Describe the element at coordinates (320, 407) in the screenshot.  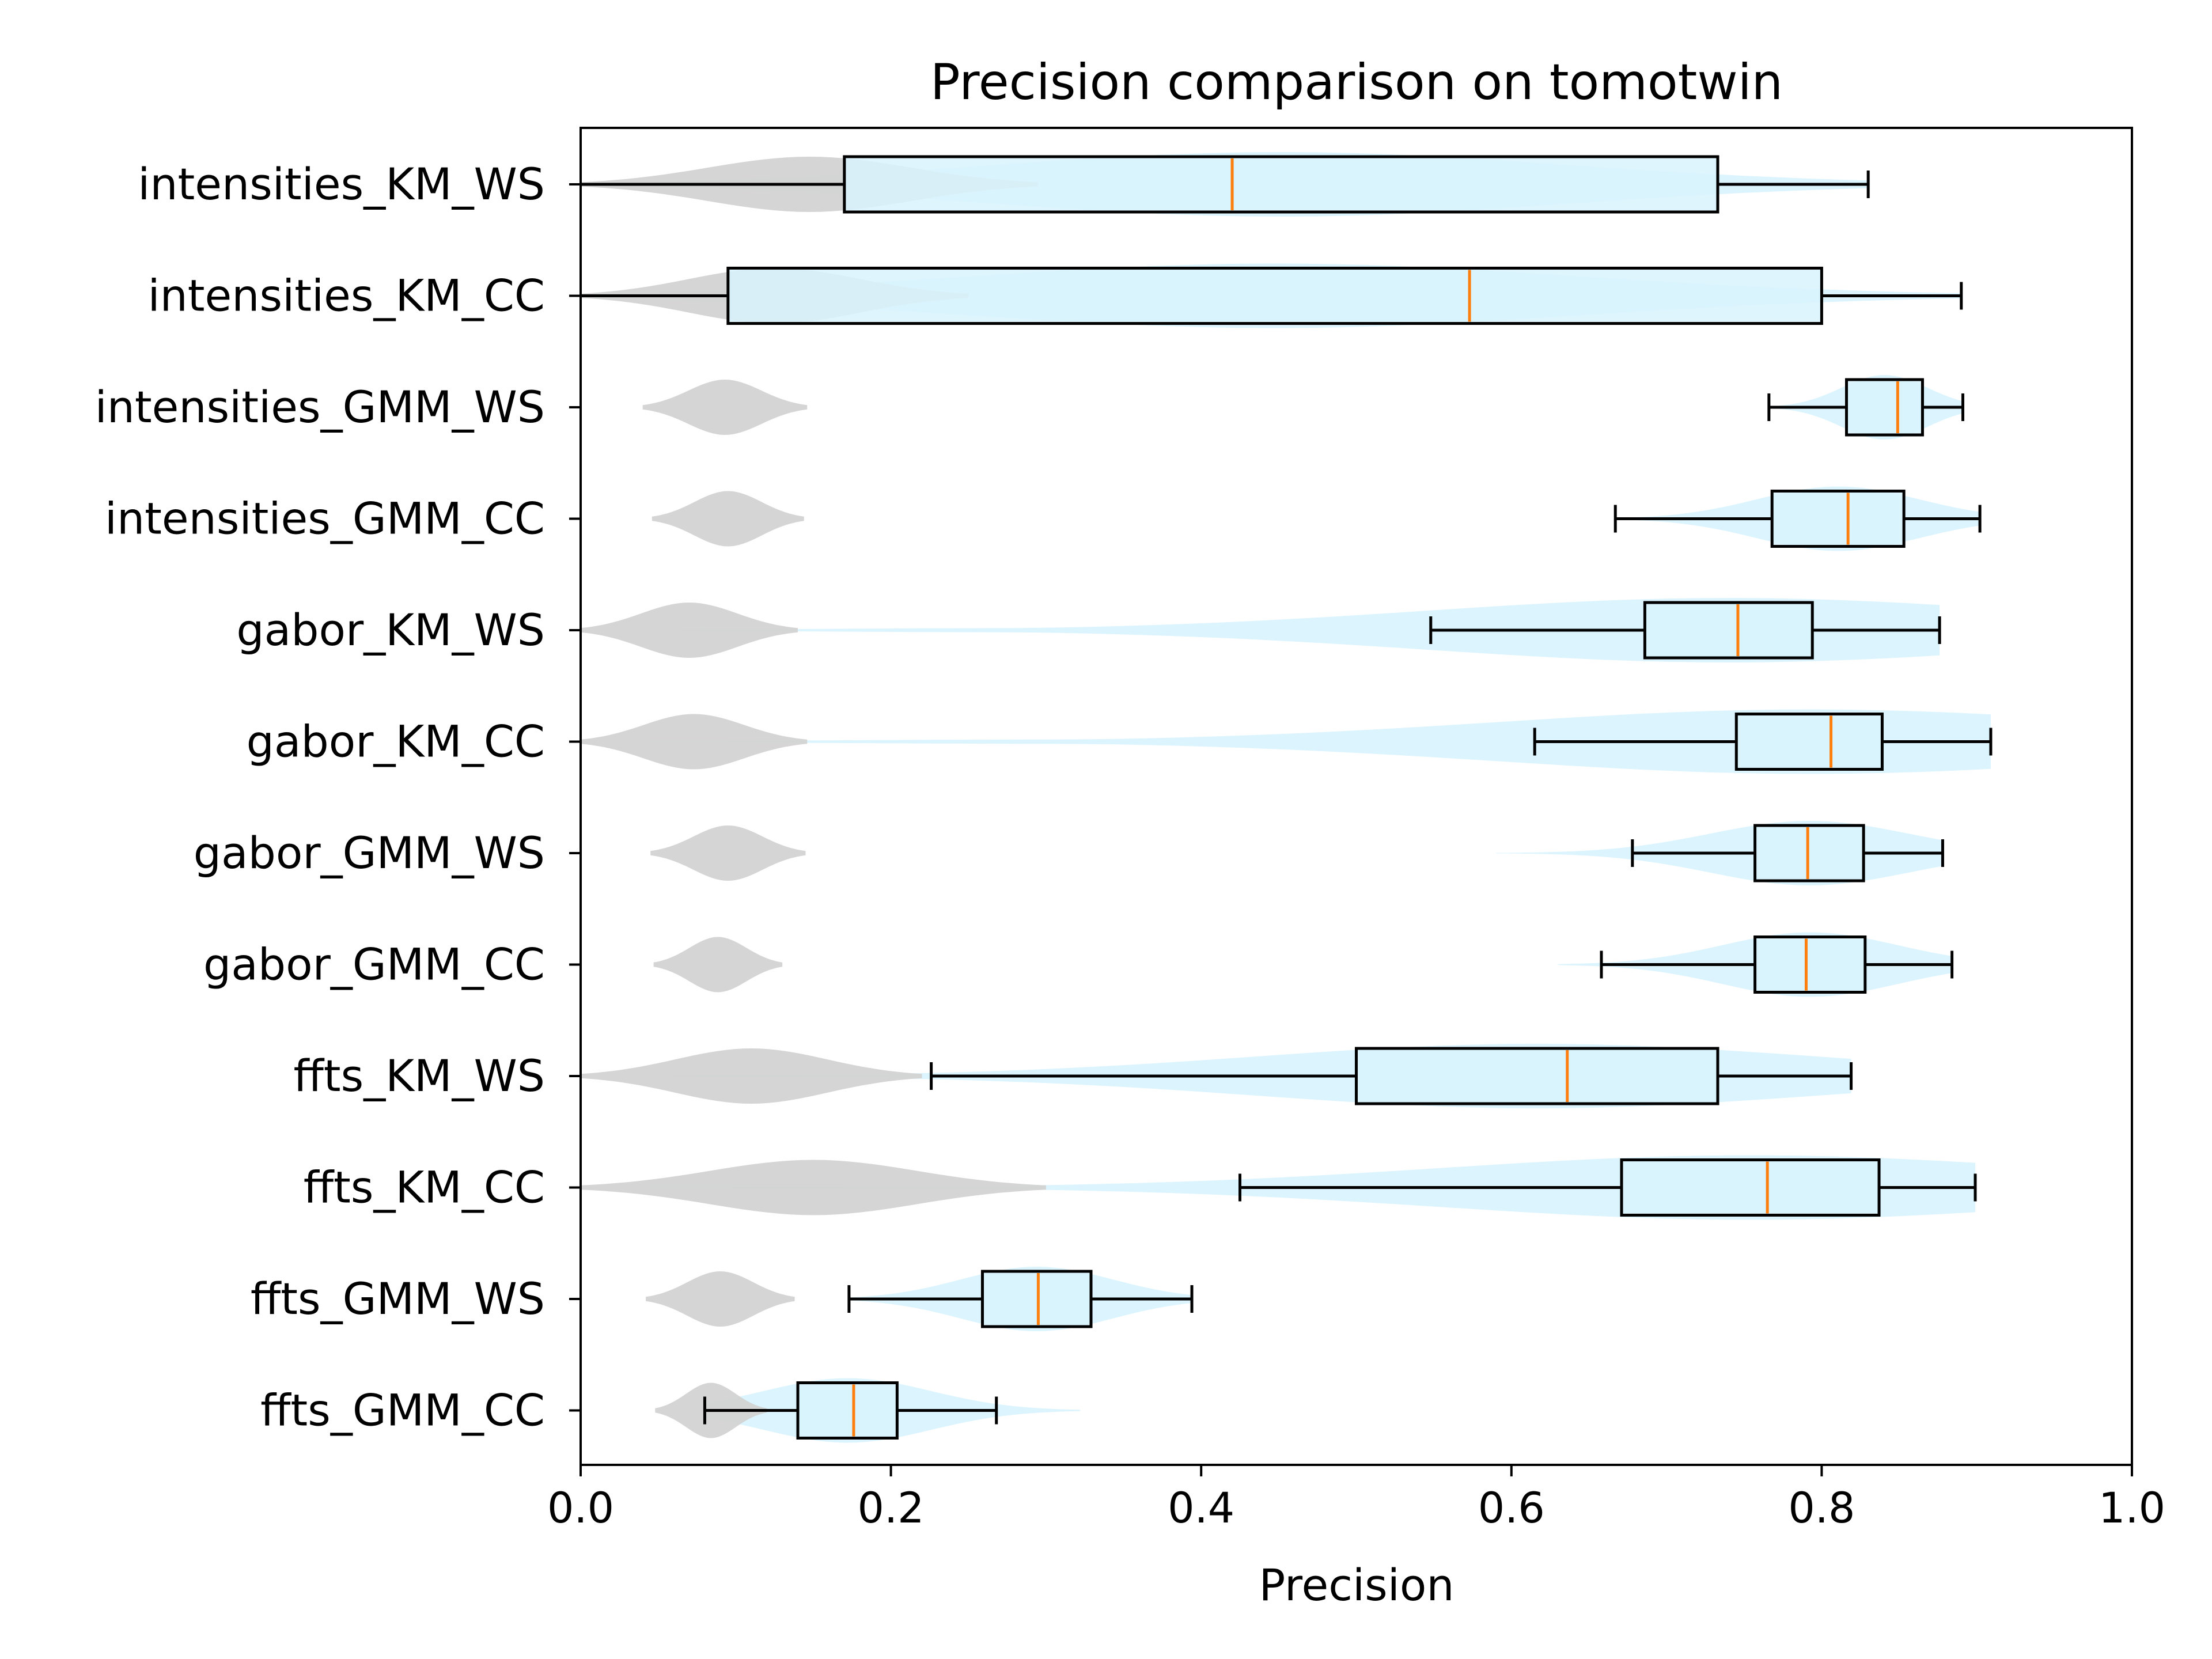
I see `y-tick-label: intensities_GMM_WS` at that location.